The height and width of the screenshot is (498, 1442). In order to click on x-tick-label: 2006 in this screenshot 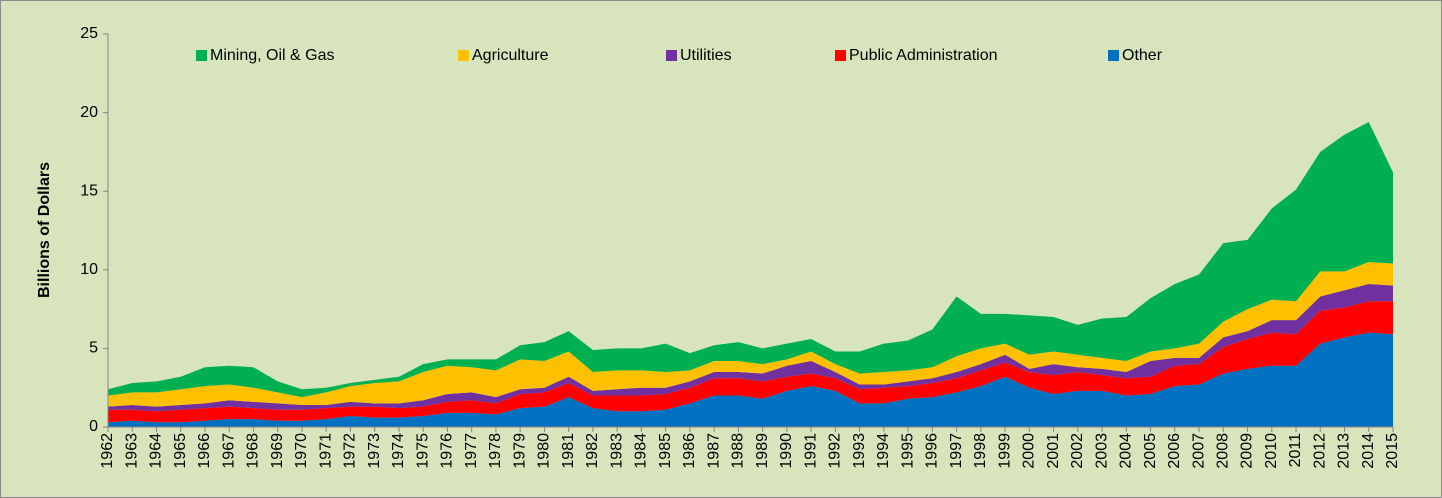, I will do `click(1174, 451)`.